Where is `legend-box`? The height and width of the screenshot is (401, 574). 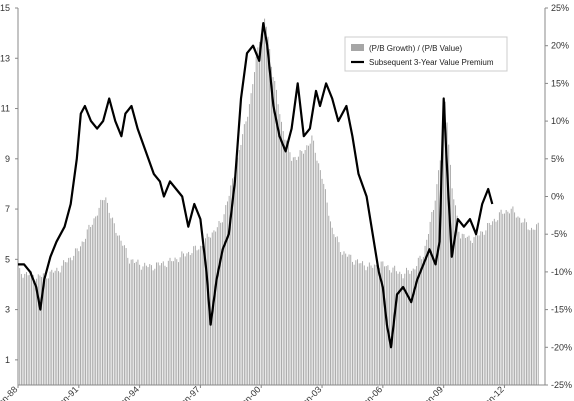
legend-box is located at coordinates (426, 54).